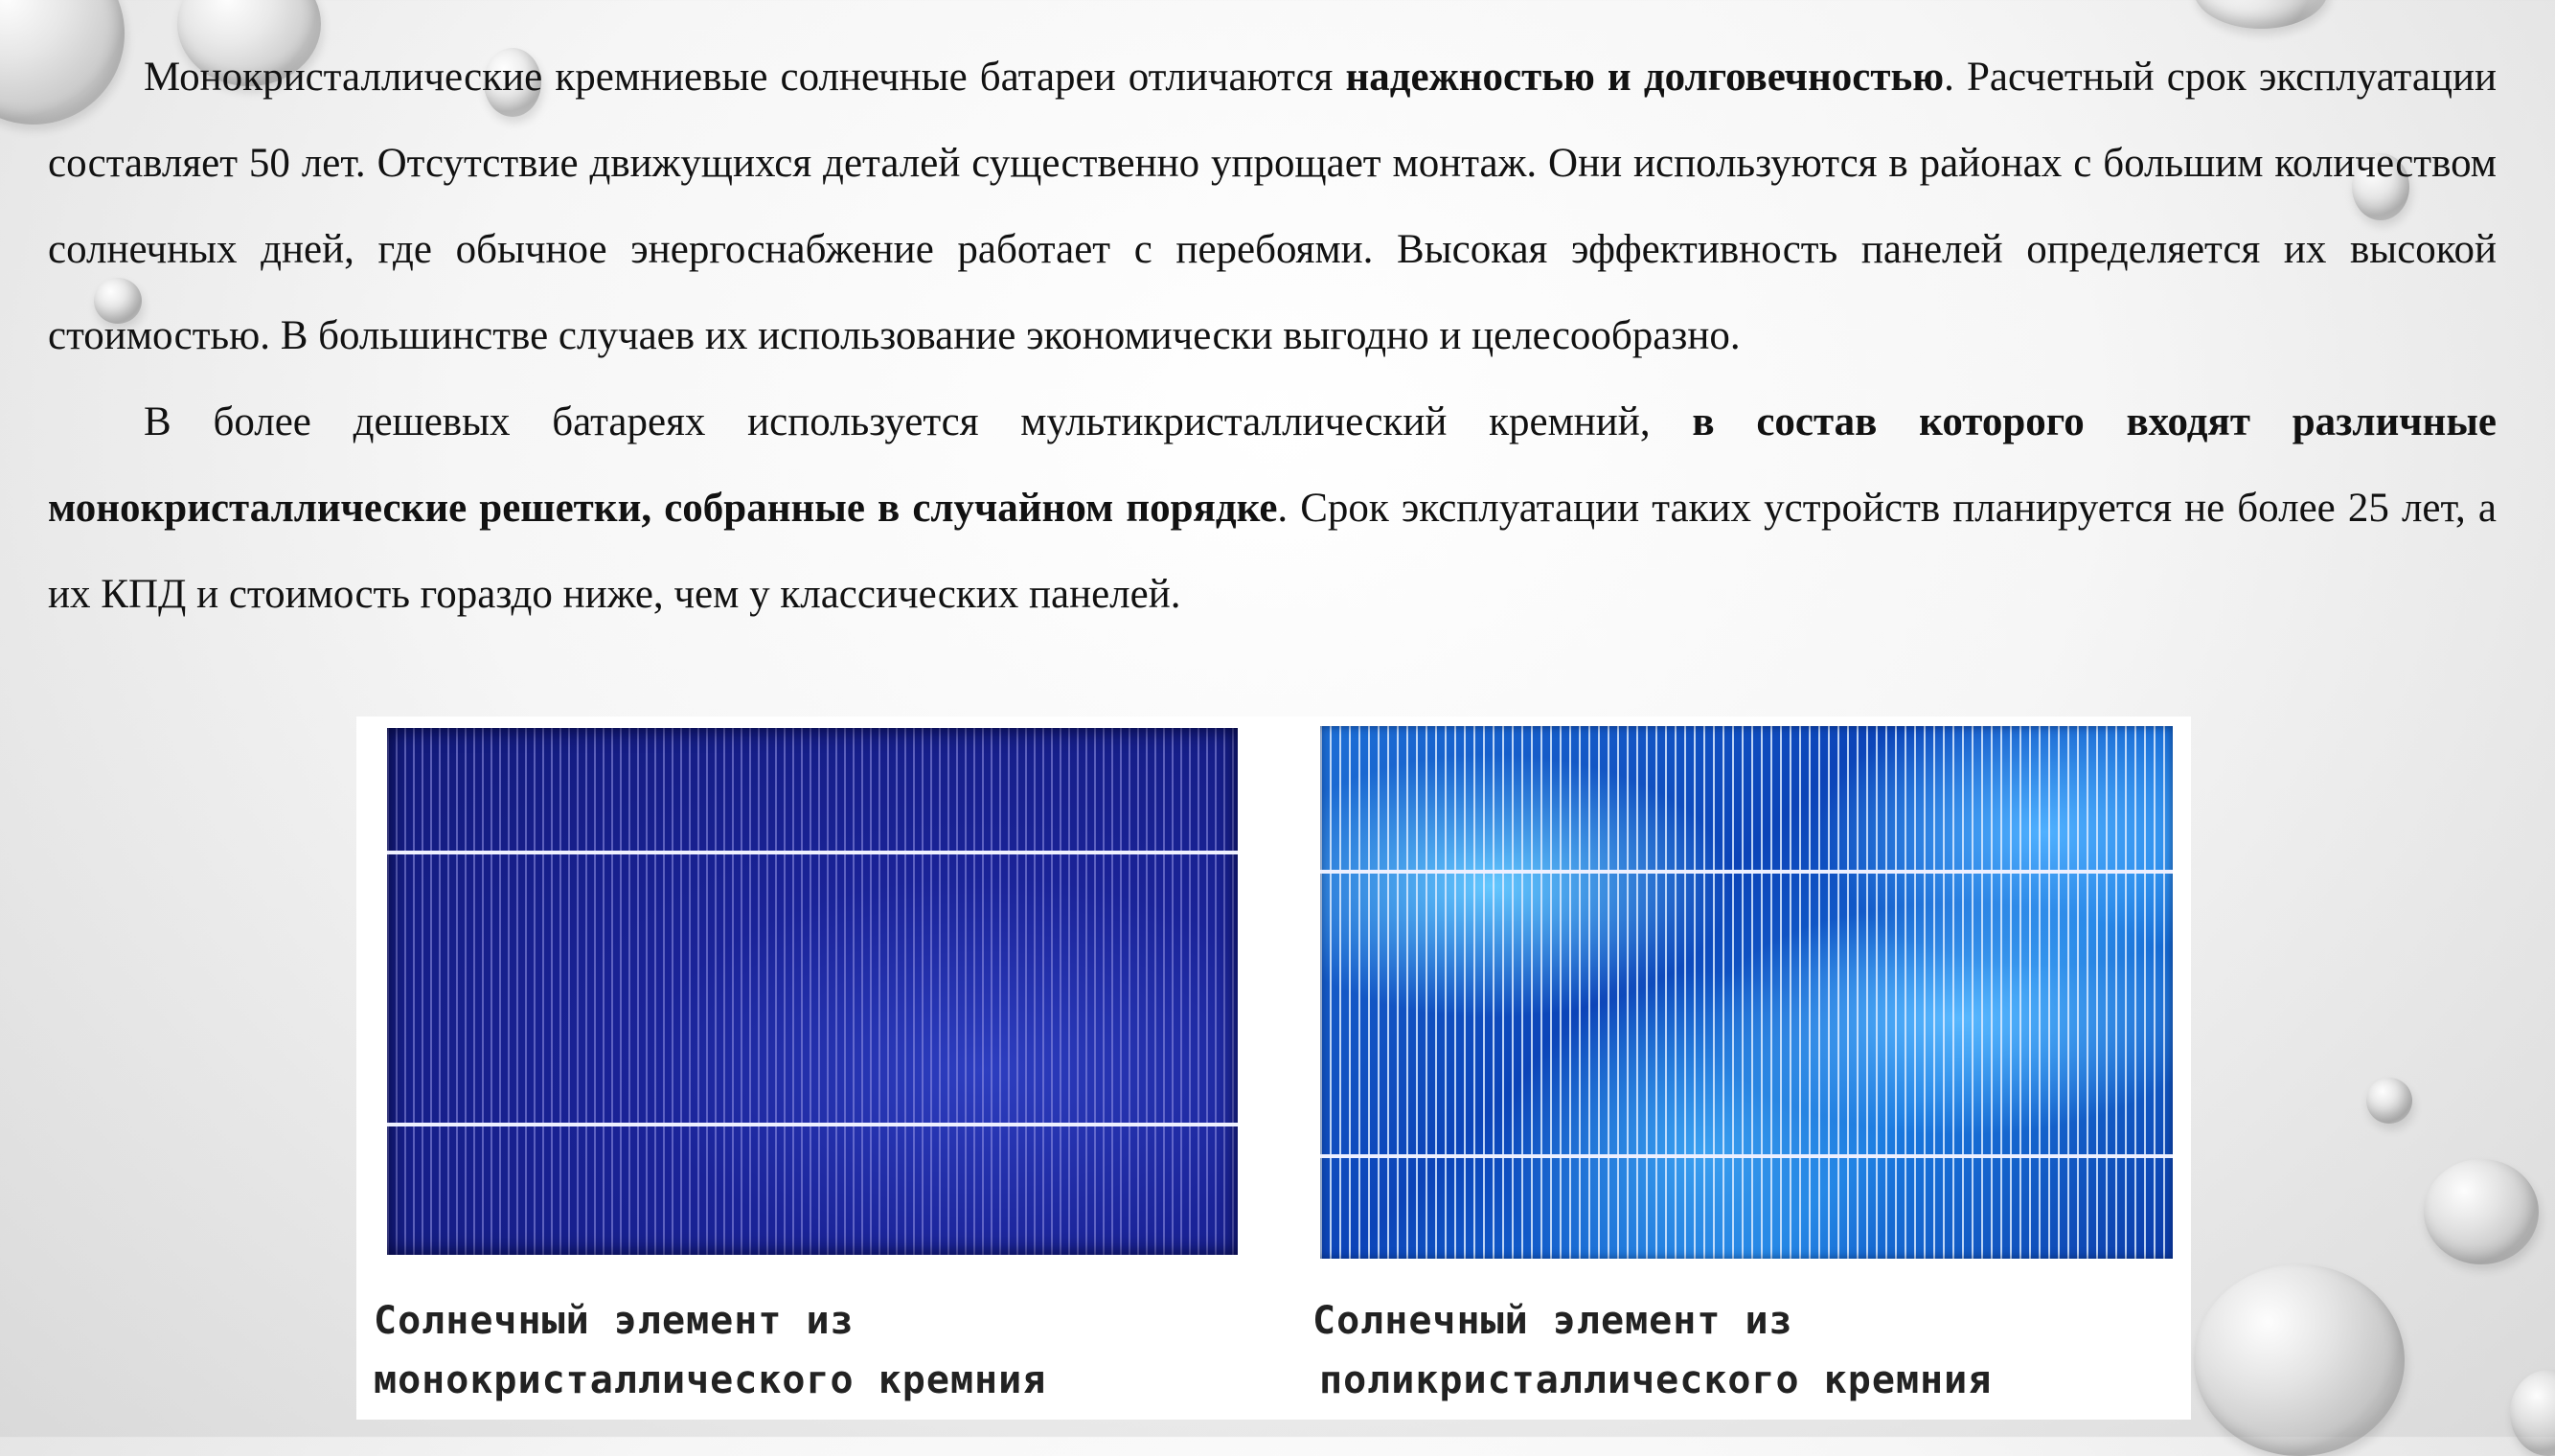 This screenshot has height=1456, width=2555. I want to click on paragraph-mono-bold: надежностью и долговечностью, so click(1645, 78).